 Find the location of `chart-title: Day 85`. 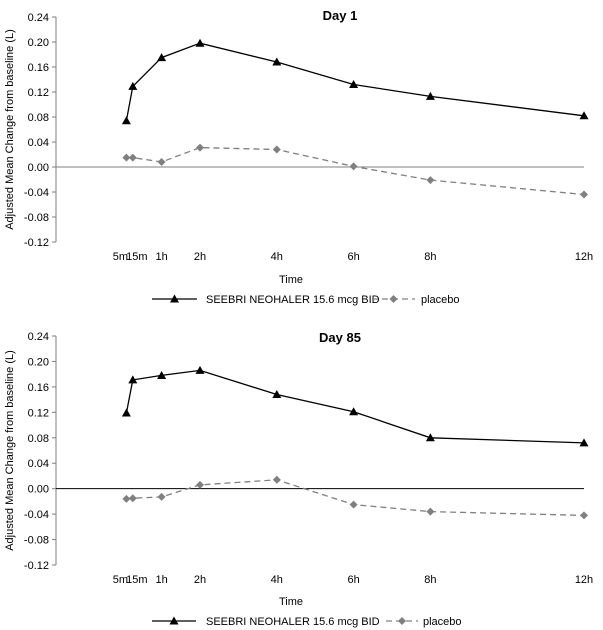

chart-title: Day 85 is located at coordinates (340, 337).